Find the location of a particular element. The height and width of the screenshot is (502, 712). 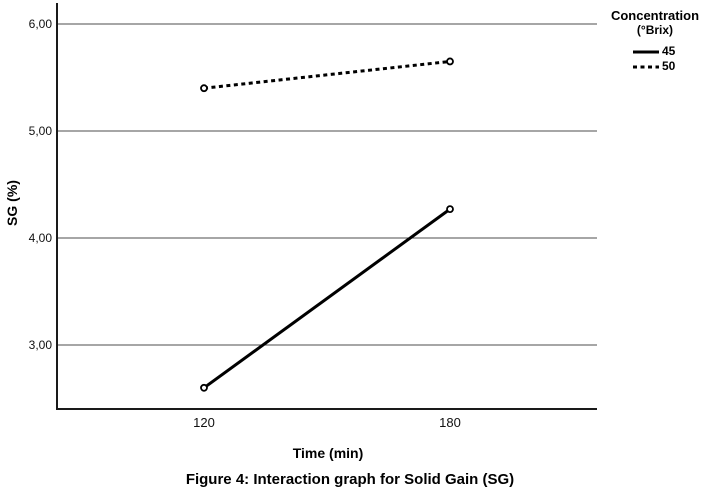

y-tick-label: 4,00 is located at coordinates (40, 238).